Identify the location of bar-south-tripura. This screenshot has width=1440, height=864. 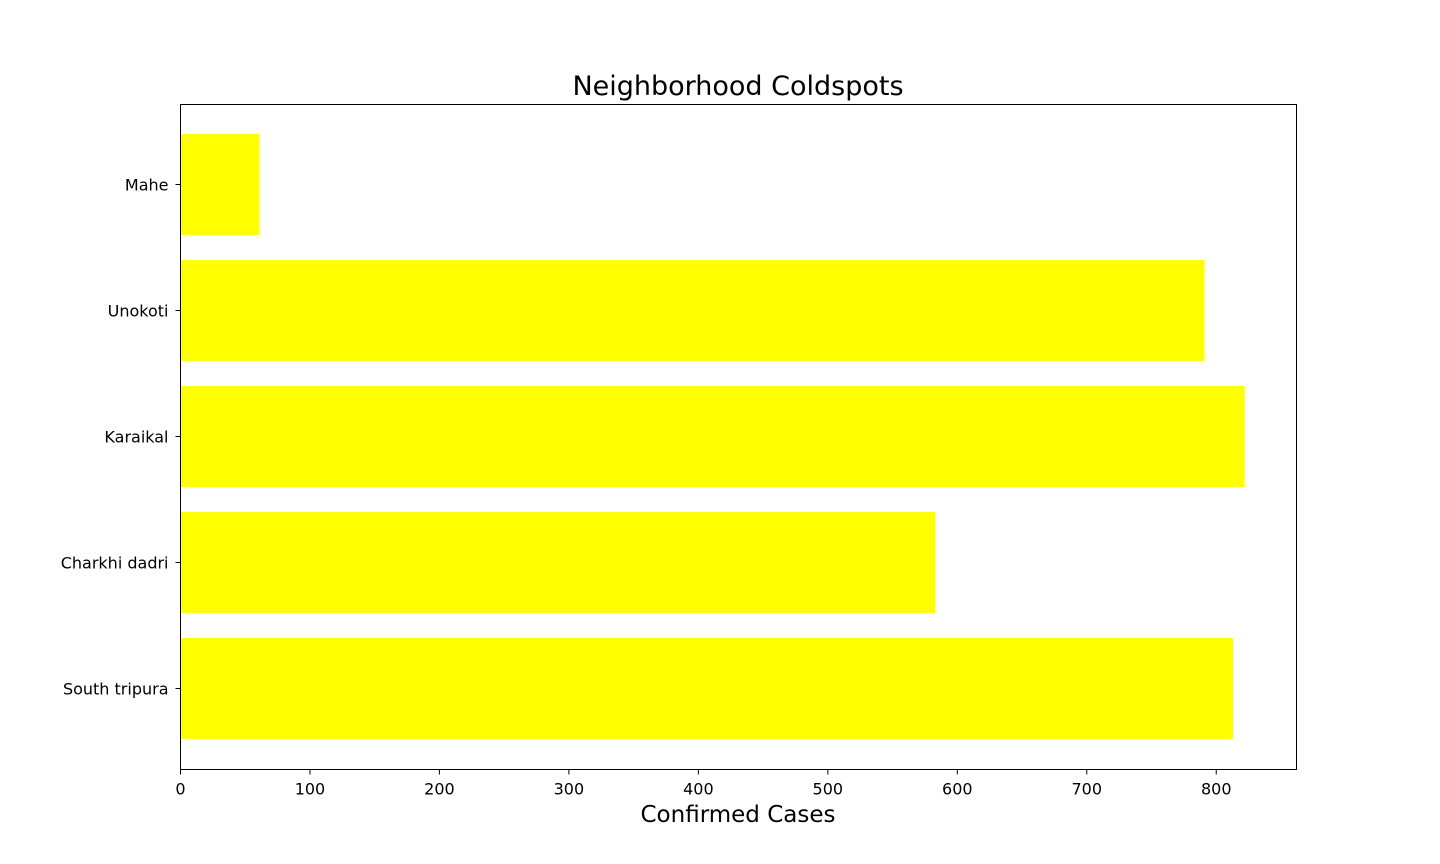
(707, 688).